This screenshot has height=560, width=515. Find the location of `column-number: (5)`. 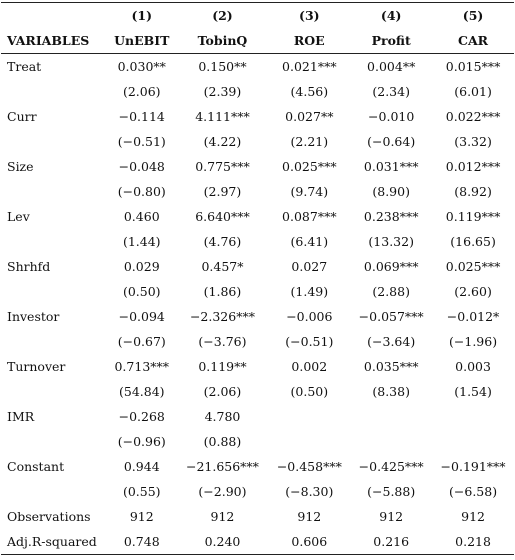

column-number: (5) is located at coordinates (473, 15).